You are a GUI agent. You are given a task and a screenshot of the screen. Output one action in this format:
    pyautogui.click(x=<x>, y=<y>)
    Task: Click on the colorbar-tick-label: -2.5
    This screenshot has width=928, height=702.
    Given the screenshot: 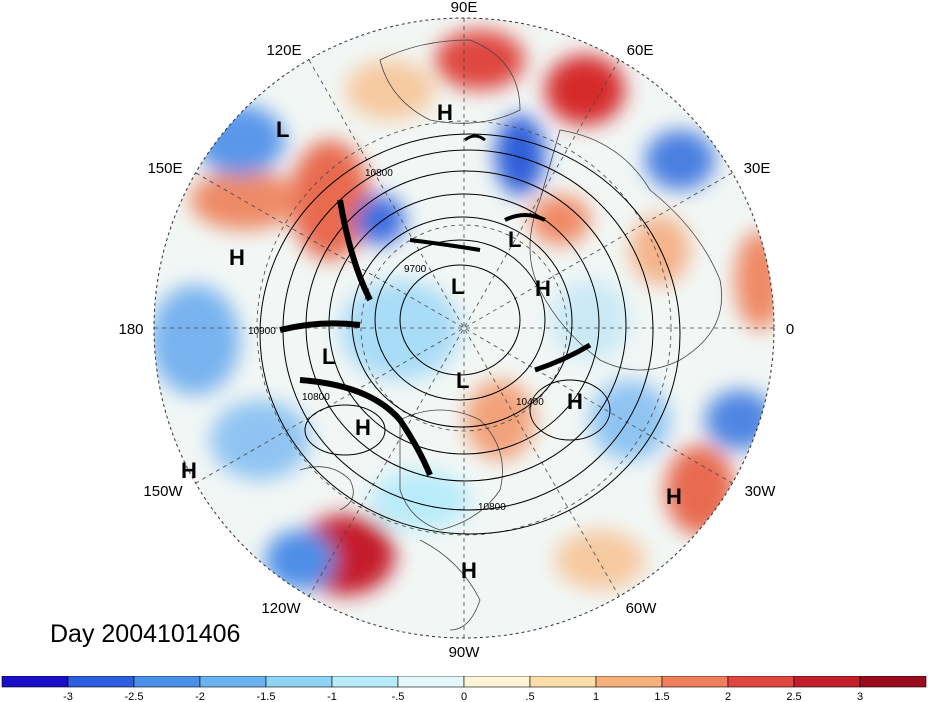 What is the action you would take?
    pyautogui.click(x=134, y=696)
    